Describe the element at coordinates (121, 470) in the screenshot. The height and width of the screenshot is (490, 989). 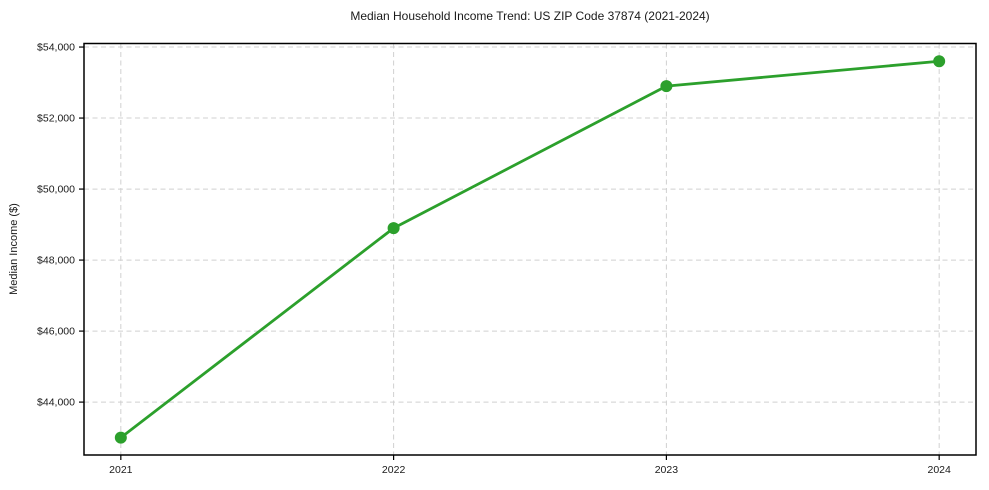
I see `x-tick-label: 2021` at that location.